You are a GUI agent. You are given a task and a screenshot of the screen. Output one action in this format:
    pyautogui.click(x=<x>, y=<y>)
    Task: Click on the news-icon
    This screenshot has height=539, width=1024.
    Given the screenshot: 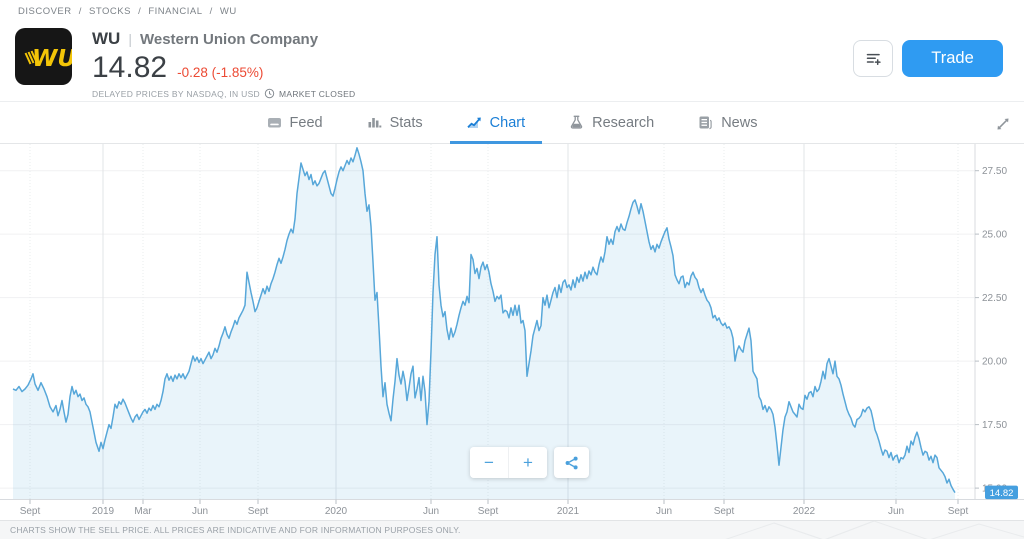 What is the action you would take?
    pyautogui.click(x=705, y=122)
    